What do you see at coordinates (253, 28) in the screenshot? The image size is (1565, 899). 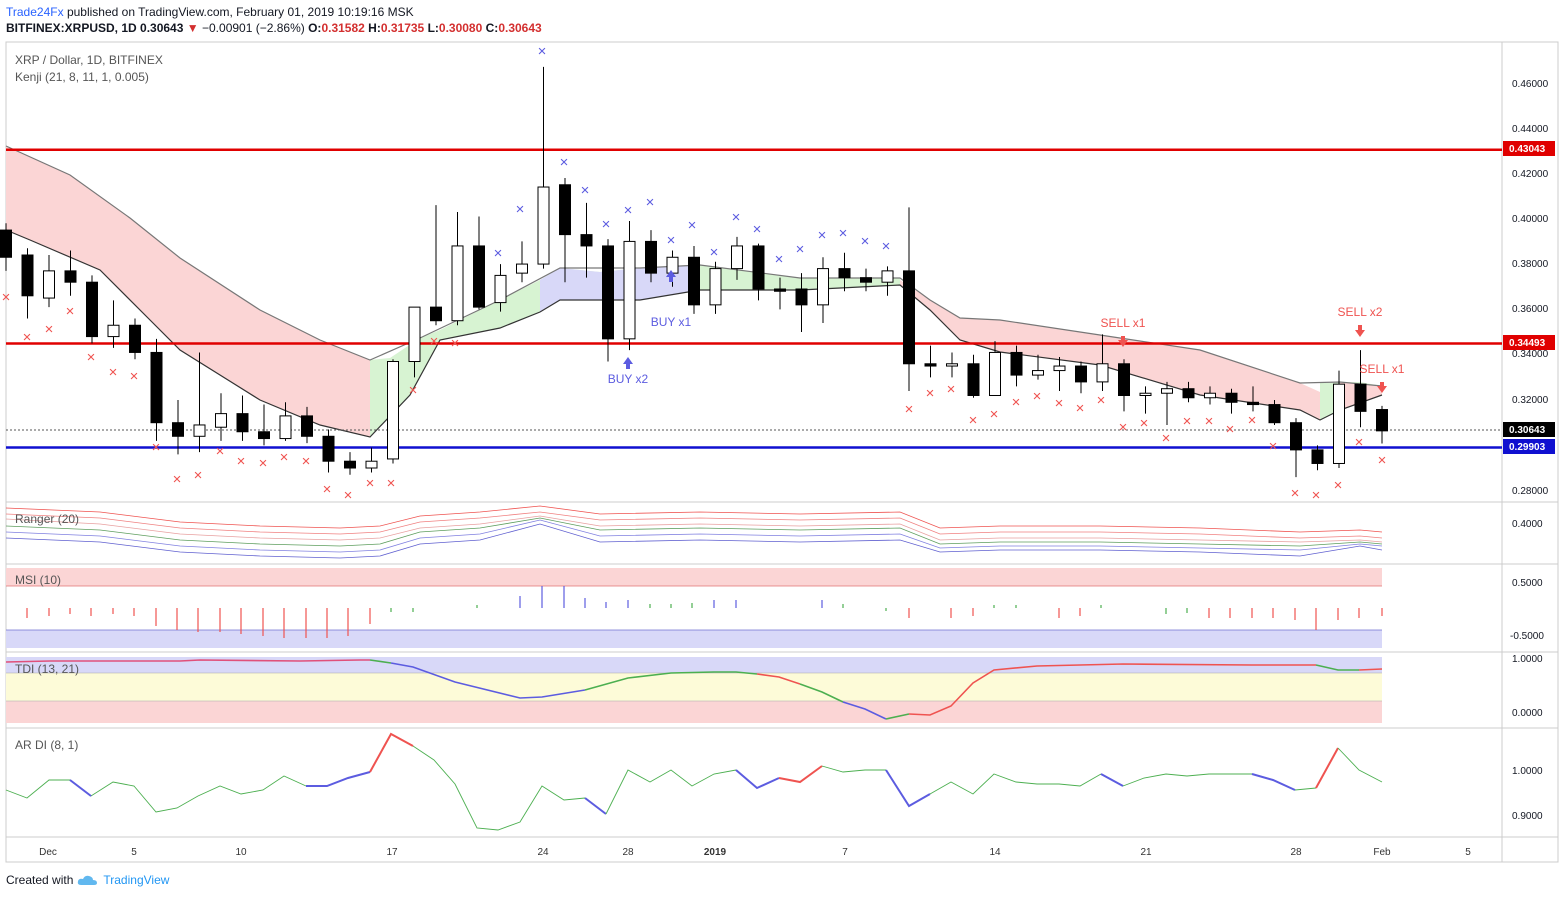 I see `price-change: −0.00901 (−2.86%)` at bounding box center [253, 28].